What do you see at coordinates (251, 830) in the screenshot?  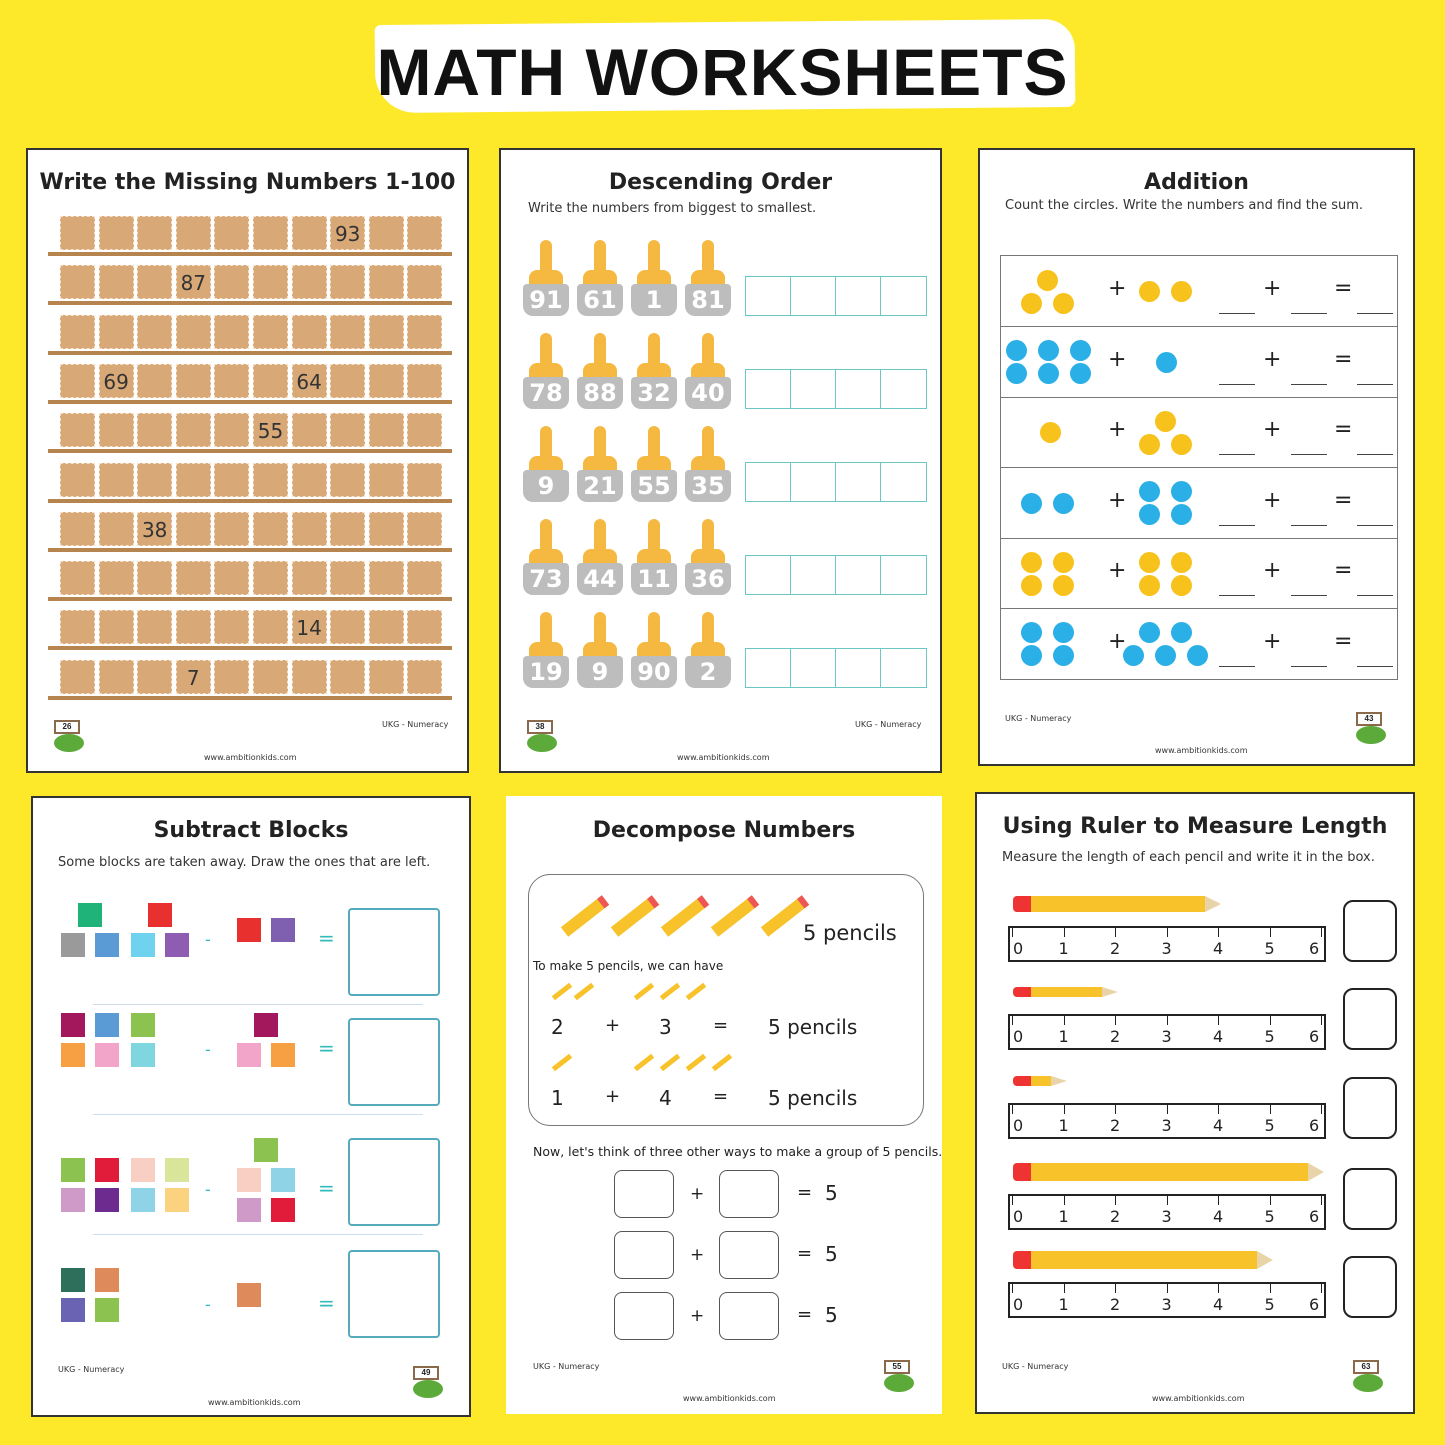 I see `worksheet-title: Subtract Blocks` at bounding box center [251, 830].